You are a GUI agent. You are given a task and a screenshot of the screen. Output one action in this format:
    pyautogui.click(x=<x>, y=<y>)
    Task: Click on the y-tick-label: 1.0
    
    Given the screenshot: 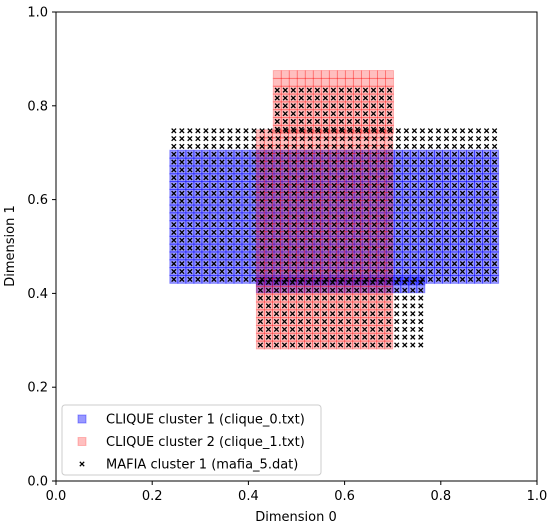 What is the action you would take?
    pyautogui.click(x=37, y=13)
    